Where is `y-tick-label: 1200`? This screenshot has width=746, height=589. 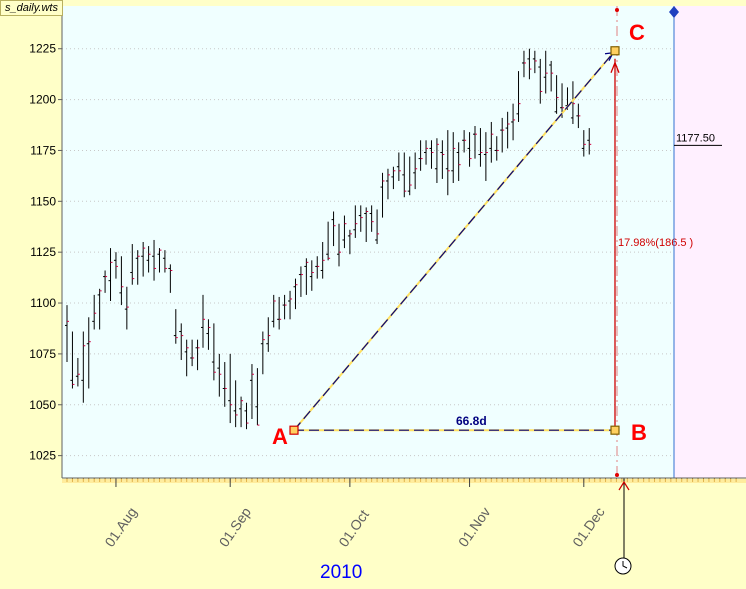
y-tick-label: 1200 is located at coordinates (42, 100).